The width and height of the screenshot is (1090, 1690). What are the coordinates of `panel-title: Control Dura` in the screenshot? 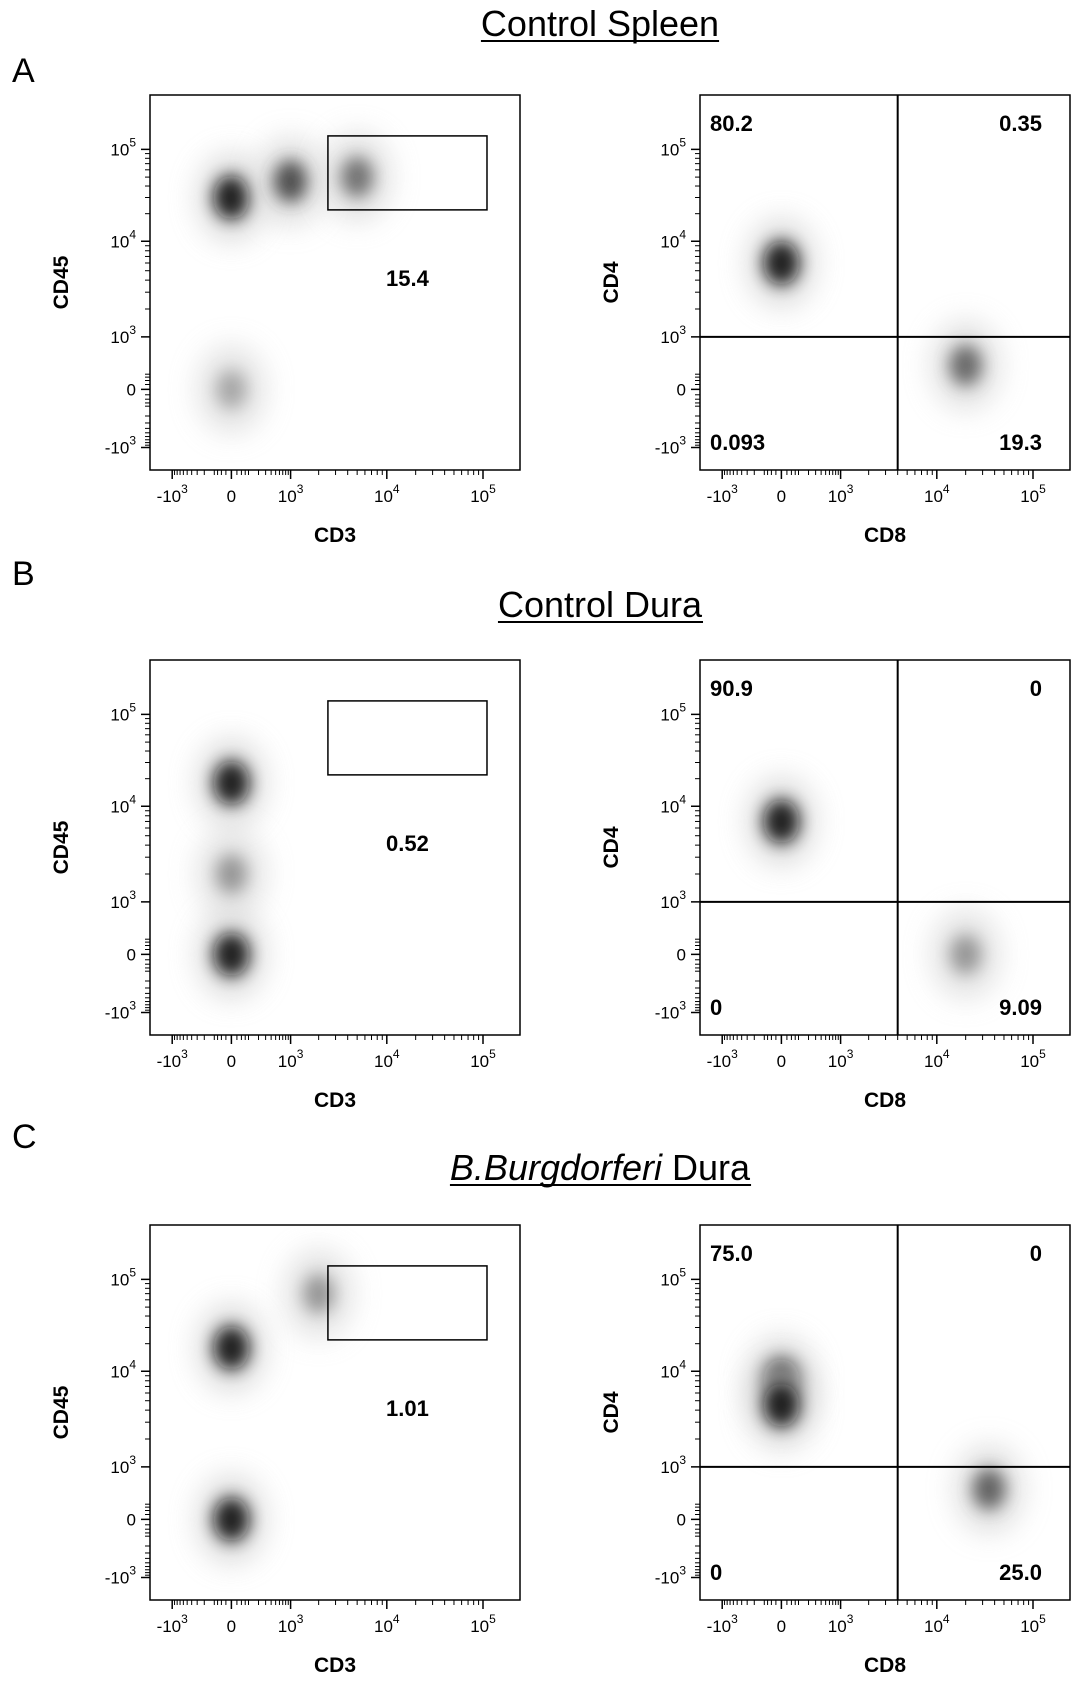 It's located at (600, 604).